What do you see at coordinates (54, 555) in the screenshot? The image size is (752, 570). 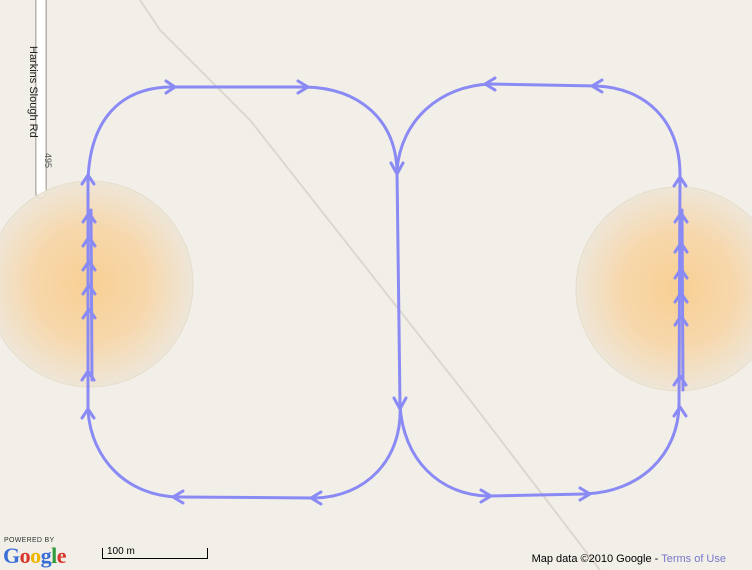 I see `logo-letter: l` at bounding box center [54, 555].